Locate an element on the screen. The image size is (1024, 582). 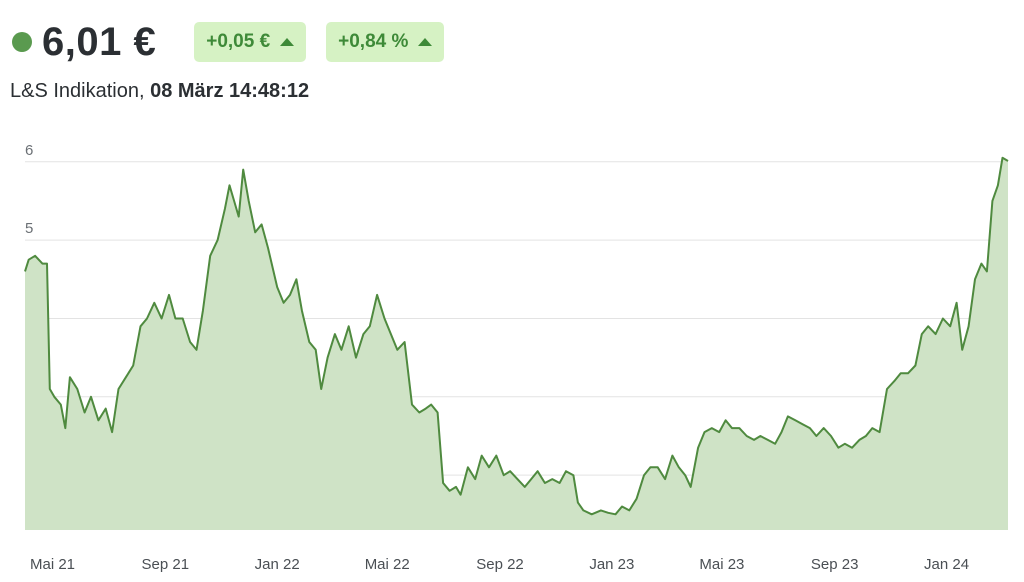
quote-source: L&S Indikation, is located at coordinates (77, 91).